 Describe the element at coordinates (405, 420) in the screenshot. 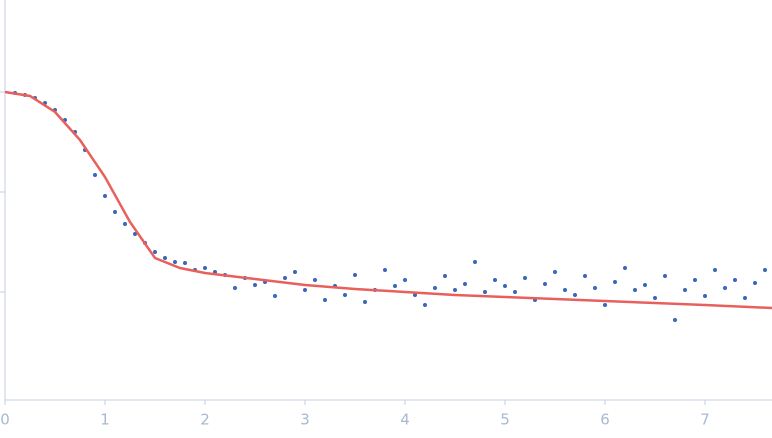

I see `x-tick-label: 4` at that location.